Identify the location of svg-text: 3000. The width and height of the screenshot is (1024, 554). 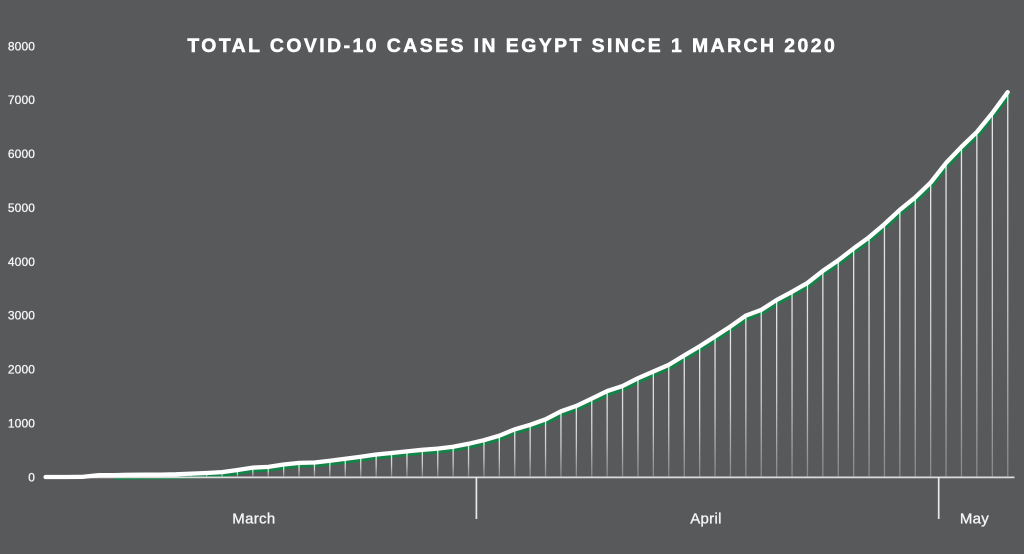
(21, 316).